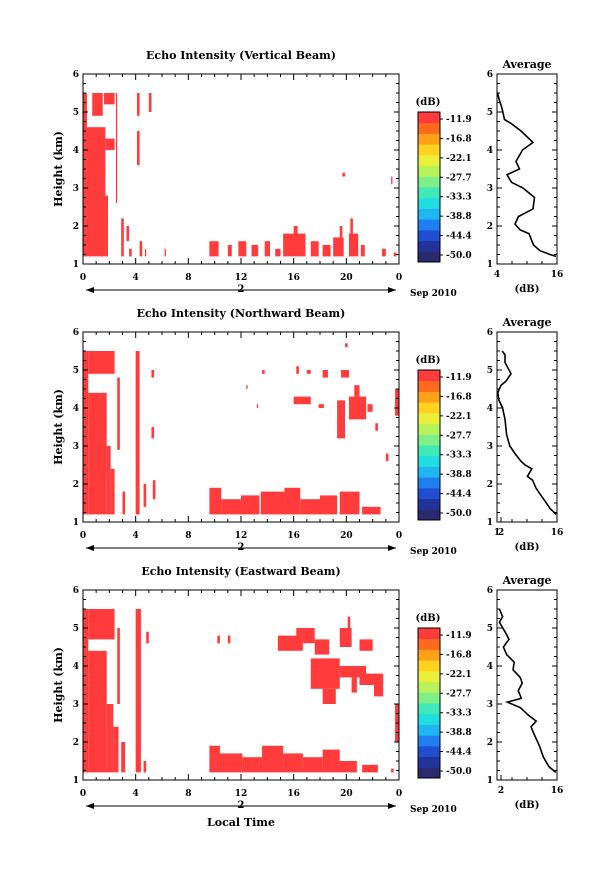 This screenshot has width=616, height=875. What do you see at coordinates (433, 552) in the screenshot?
I see `date-label: Sep 2010` at bounding box center [433, 552].